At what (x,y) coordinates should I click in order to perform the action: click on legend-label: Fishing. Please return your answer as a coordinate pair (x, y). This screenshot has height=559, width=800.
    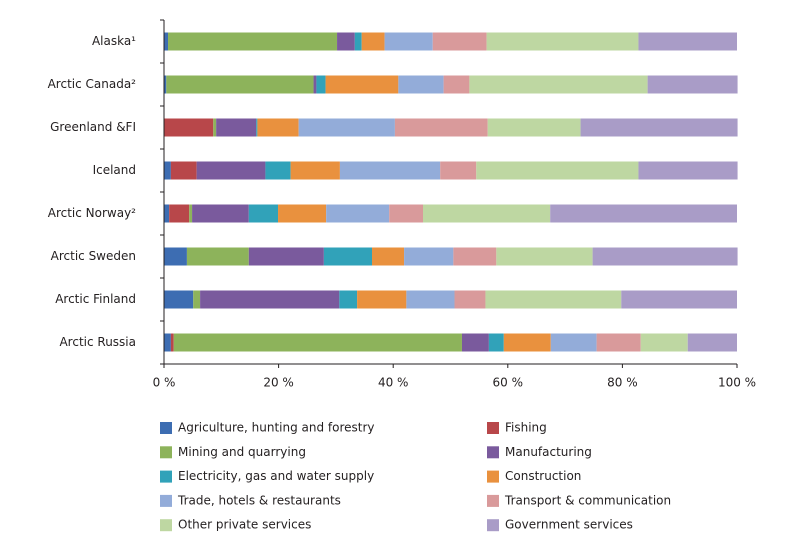
    Looking at the image, I should click on (526, 428).